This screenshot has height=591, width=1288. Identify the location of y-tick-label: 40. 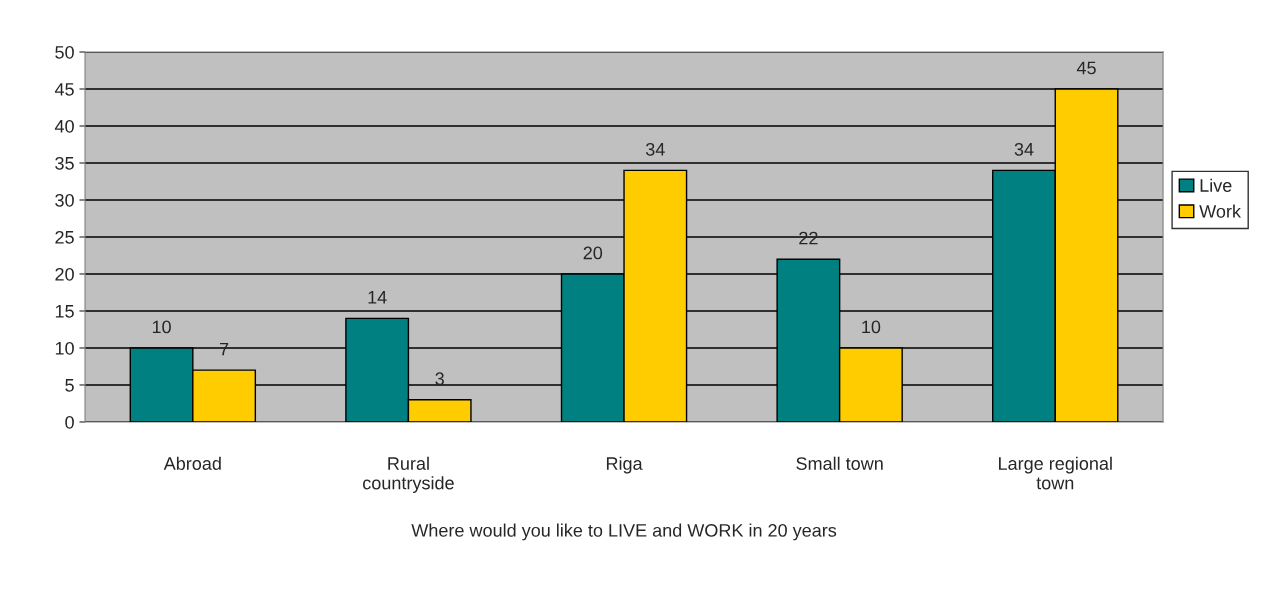
(64, 126).